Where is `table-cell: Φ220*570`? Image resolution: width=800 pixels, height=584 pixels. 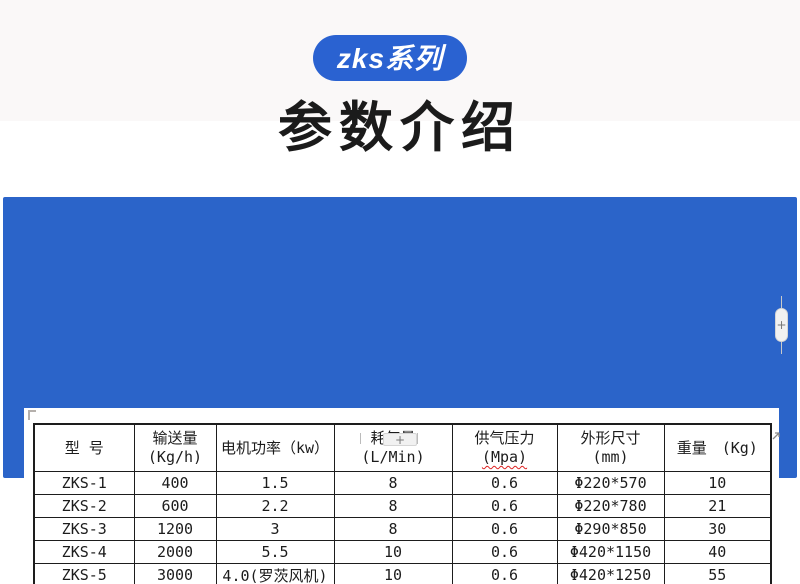 table-cell: Φ220*570 is located at coordinates (610, 483).